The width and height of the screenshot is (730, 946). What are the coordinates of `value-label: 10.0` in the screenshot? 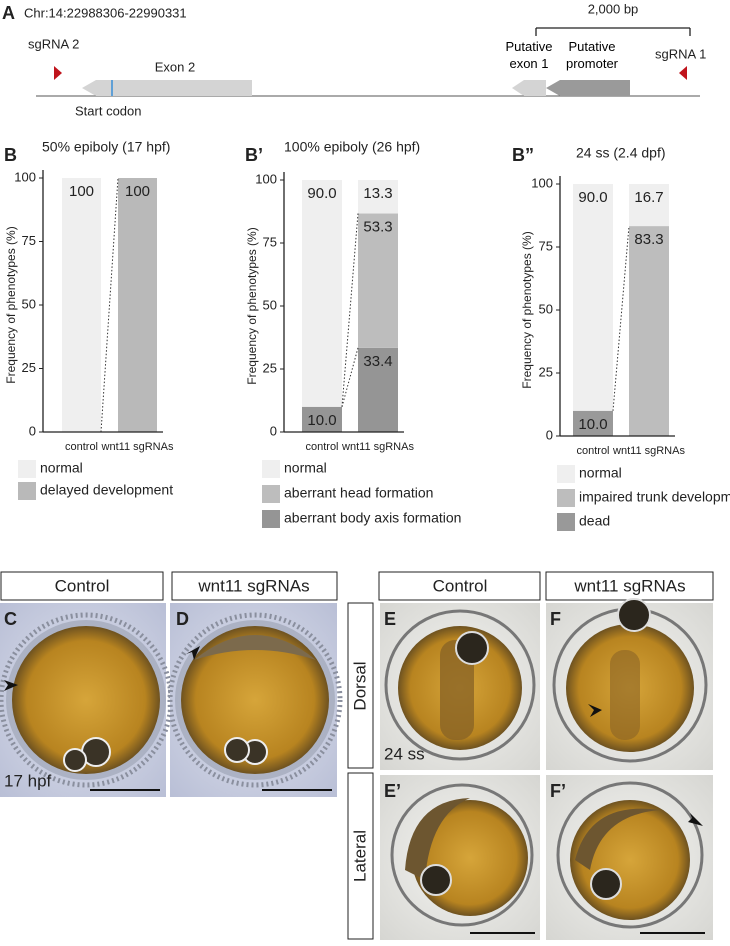 It's located at (321, 420).